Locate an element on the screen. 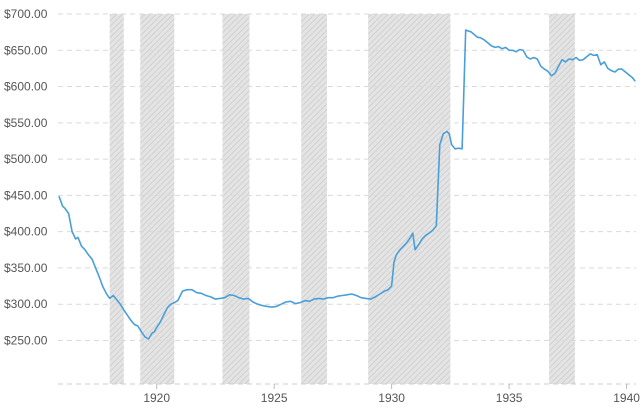 The width and height of the screenshot is (640, 407). x-tick-label: 1930 is located at coordinates (391, 398).